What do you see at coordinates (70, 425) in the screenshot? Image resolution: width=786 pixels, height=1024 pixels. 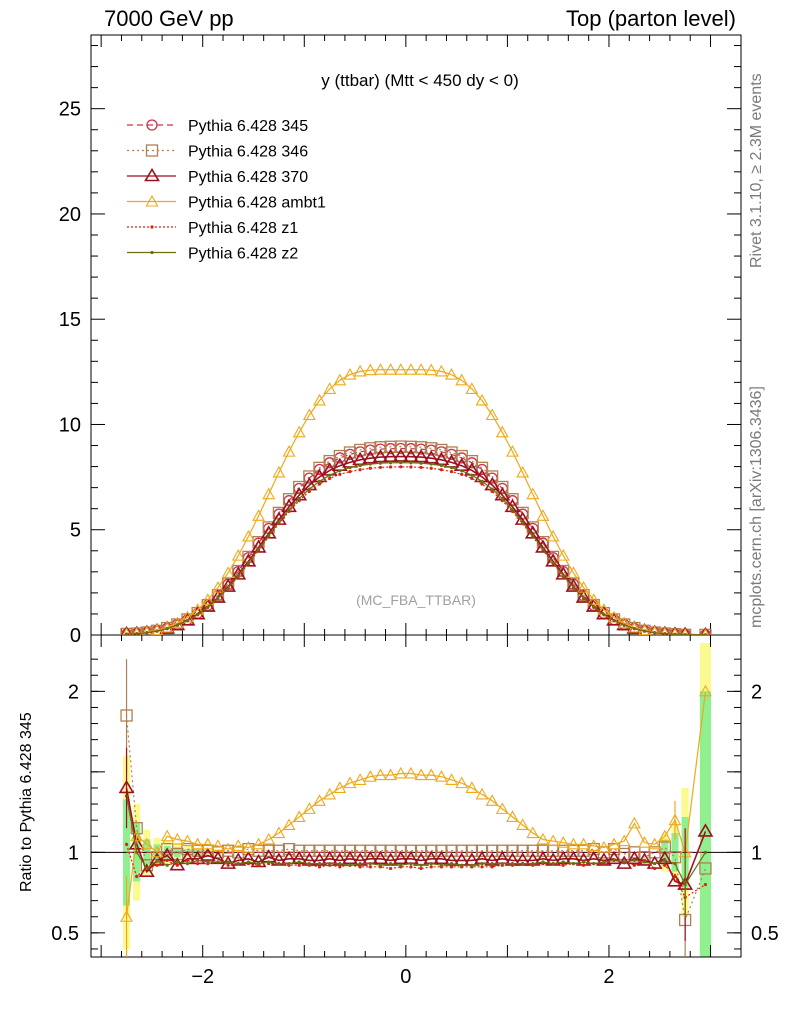 I see `main-y-tick-label: 10` at bounding box center [70, 425].